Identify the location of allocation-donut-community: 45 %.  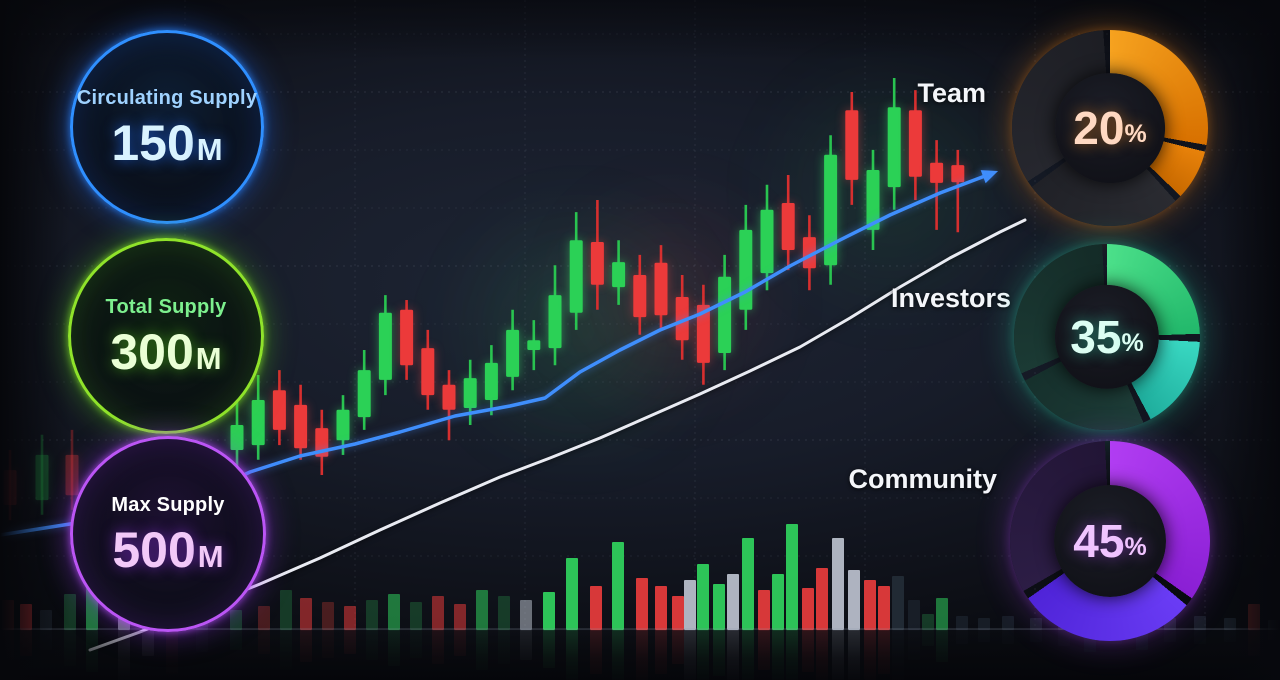
(1110, 541).